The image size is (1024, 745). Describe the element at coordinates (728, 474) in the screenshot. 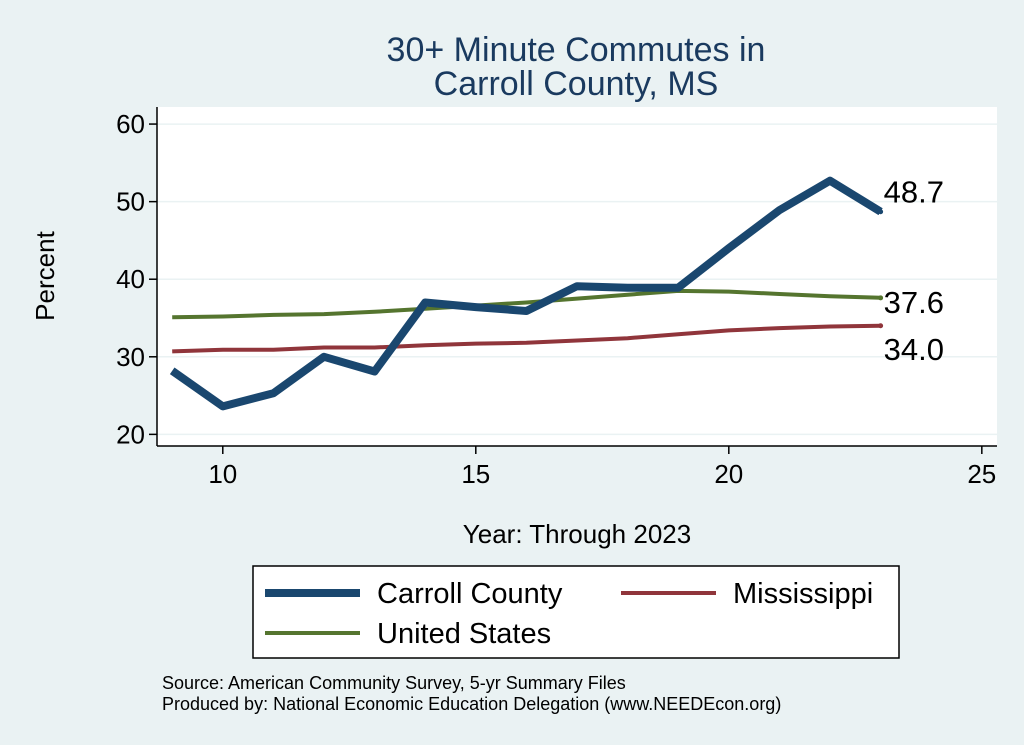

I see `x-tick-label-20: 20` at that location.